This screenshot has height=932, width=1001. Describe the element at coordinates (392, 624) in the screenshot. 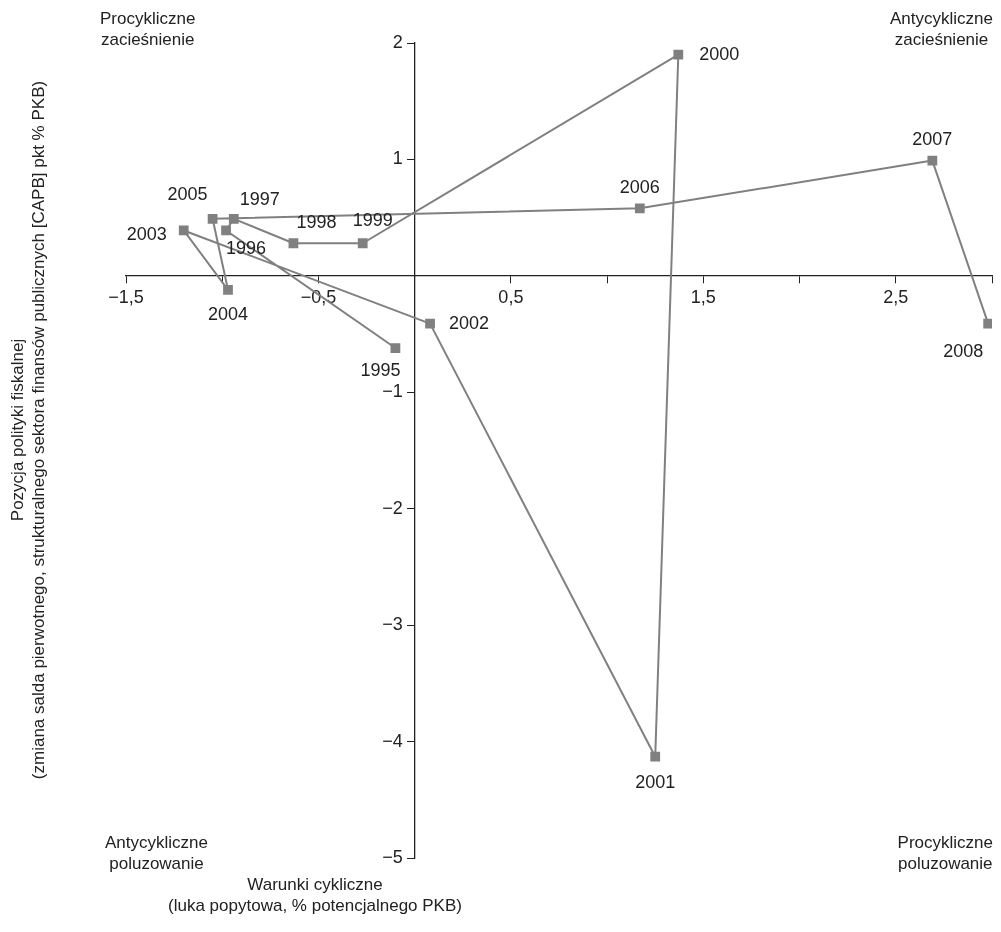

I see `y-tick-label: −3` at that location.